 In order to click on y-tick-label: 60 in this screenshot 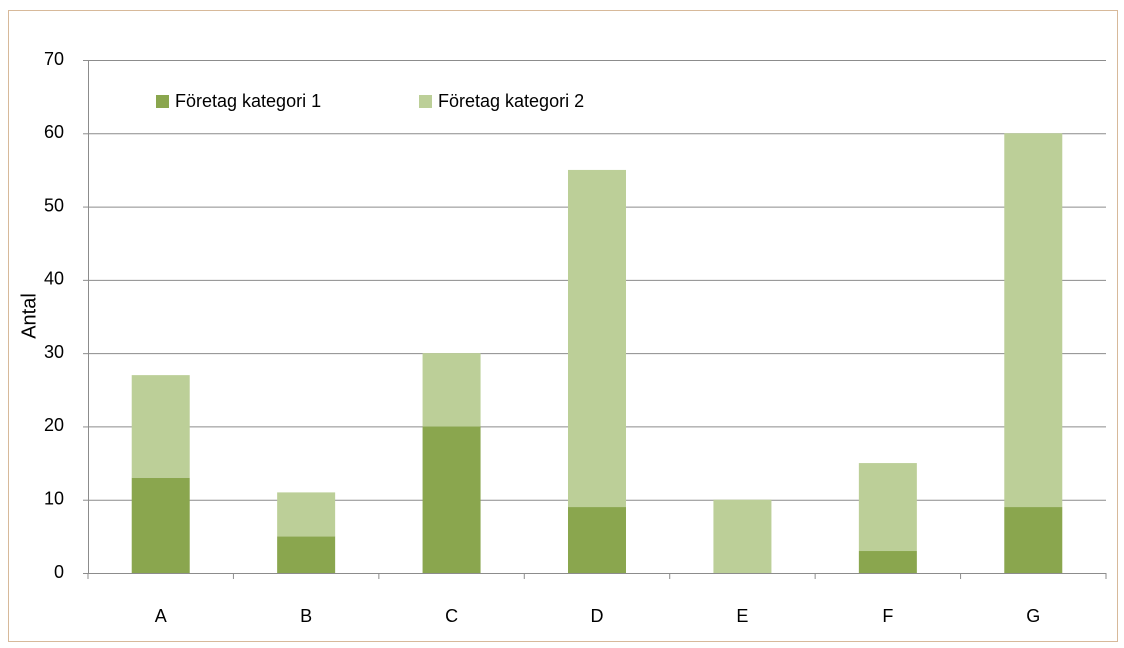, I will do `click(54, 132)`.